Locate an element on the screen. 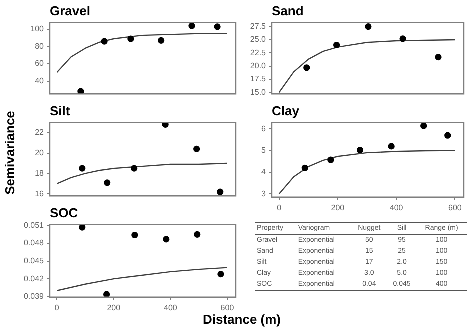 Image resolution: width=474 pixels, height=330 pixels. y-tick-label: 5 is located at coordinates (264, 150).